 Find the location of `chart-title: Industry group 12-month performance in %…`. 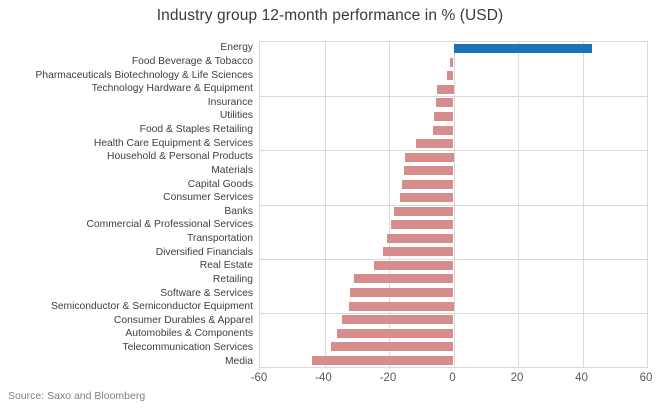

chart-title: Industry group 12-month performance in %… is located at coordinates (330, 15).